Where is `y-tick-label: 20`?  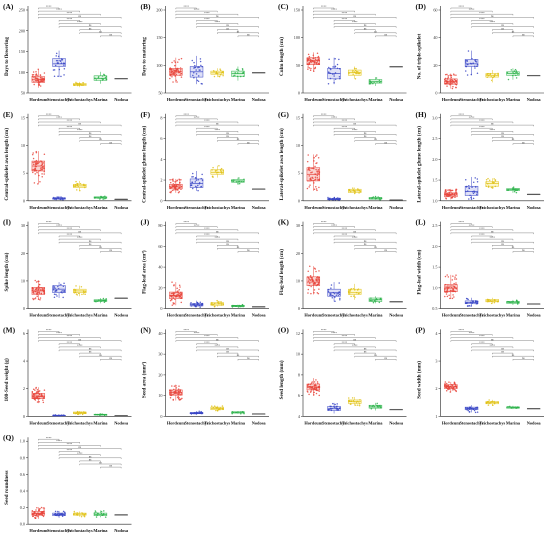 y-tick-label: 20 is located at coordinates (298, 253).